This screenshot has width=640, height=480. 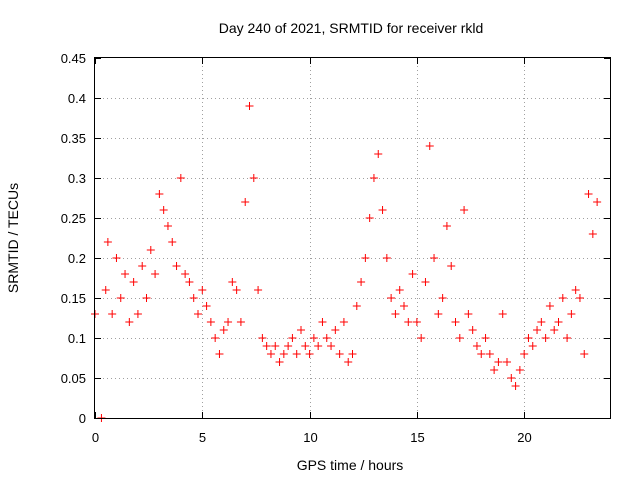 I want to click on y-tick-label: 0.35, so click(x=73, y=138).